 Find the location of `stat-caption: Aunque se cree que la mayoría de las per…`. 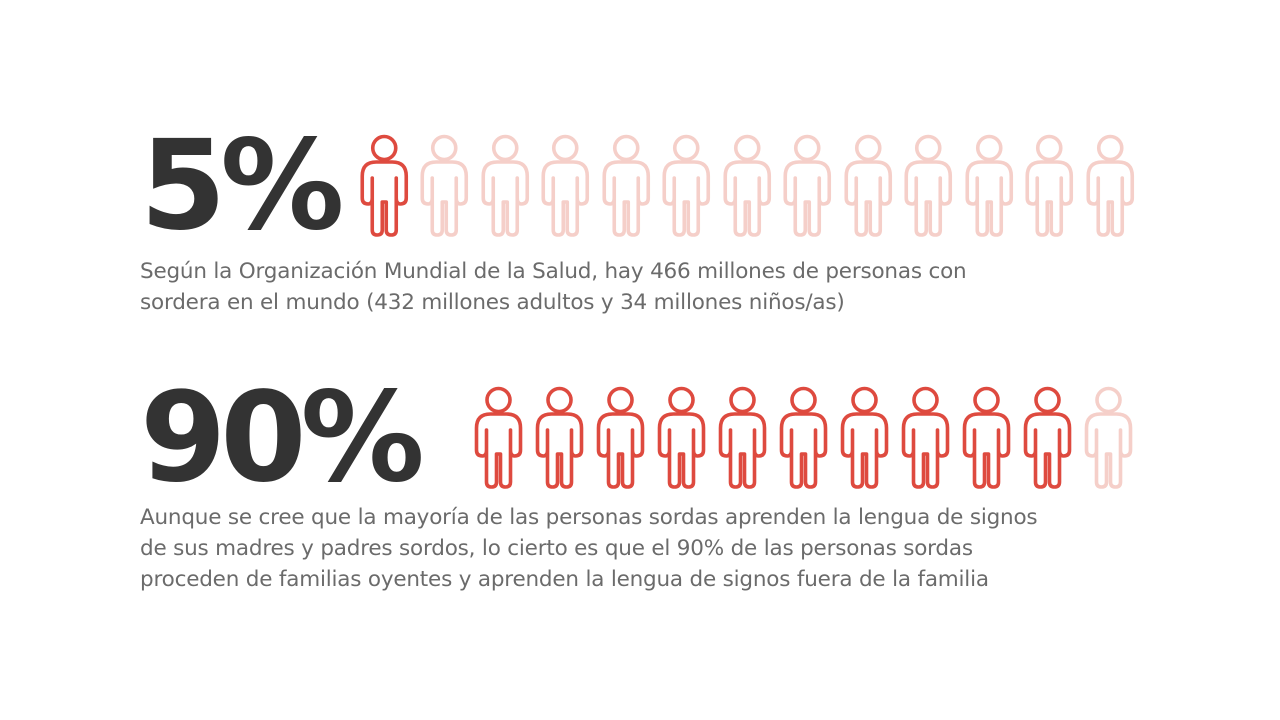

stat-caption: Aunque se cree que la mayoría de las per… is located at coordinates (640, 548).